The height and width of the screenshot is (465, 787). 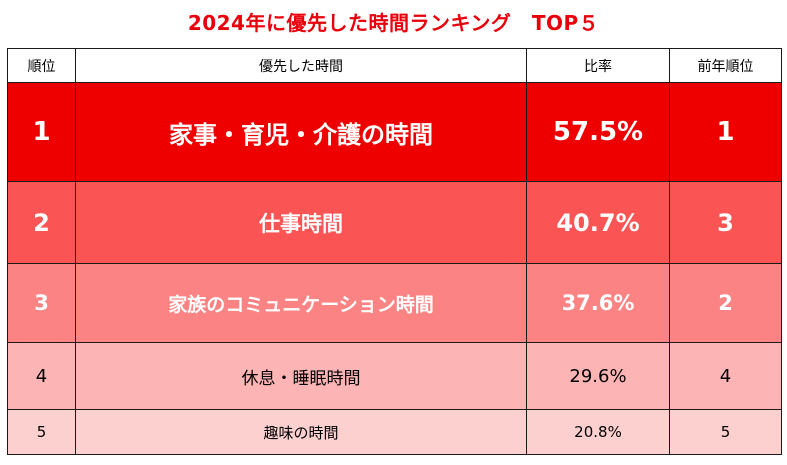 I want to click on prev-rank-cell: 1, so click(x=725, y=132).